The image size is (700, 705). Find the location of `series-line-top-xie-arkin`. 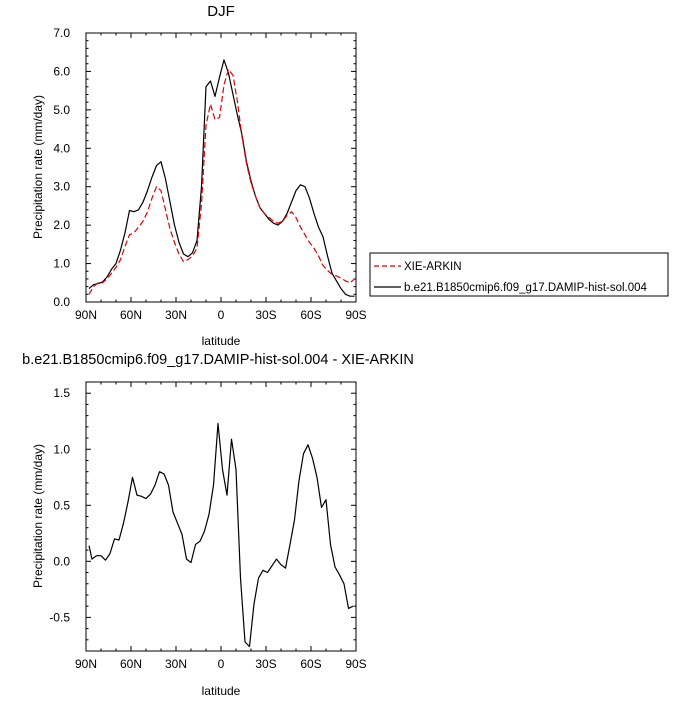

series-line-top-xie-arkin is located at coordinates (221, 181).